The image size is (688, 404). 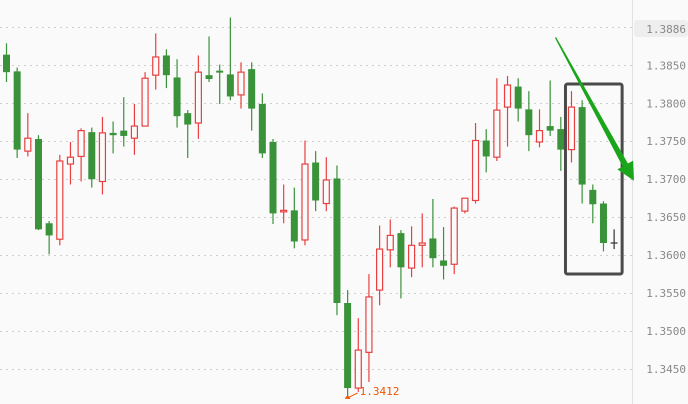 I want to click on y-tick-label: 1.3800, so click(x=666, y=103).